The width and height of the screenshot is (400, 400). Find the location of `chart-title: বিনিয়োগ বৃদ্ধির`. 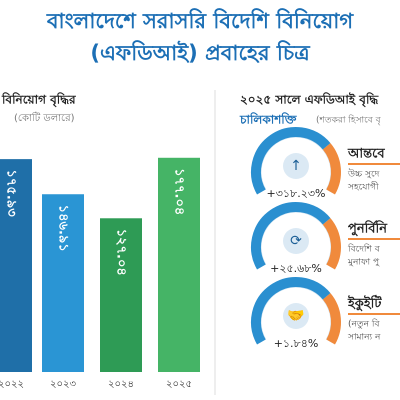

chart-title: বিনিয়োগ বৃদ্ধির is located at coordinates (38, 100).